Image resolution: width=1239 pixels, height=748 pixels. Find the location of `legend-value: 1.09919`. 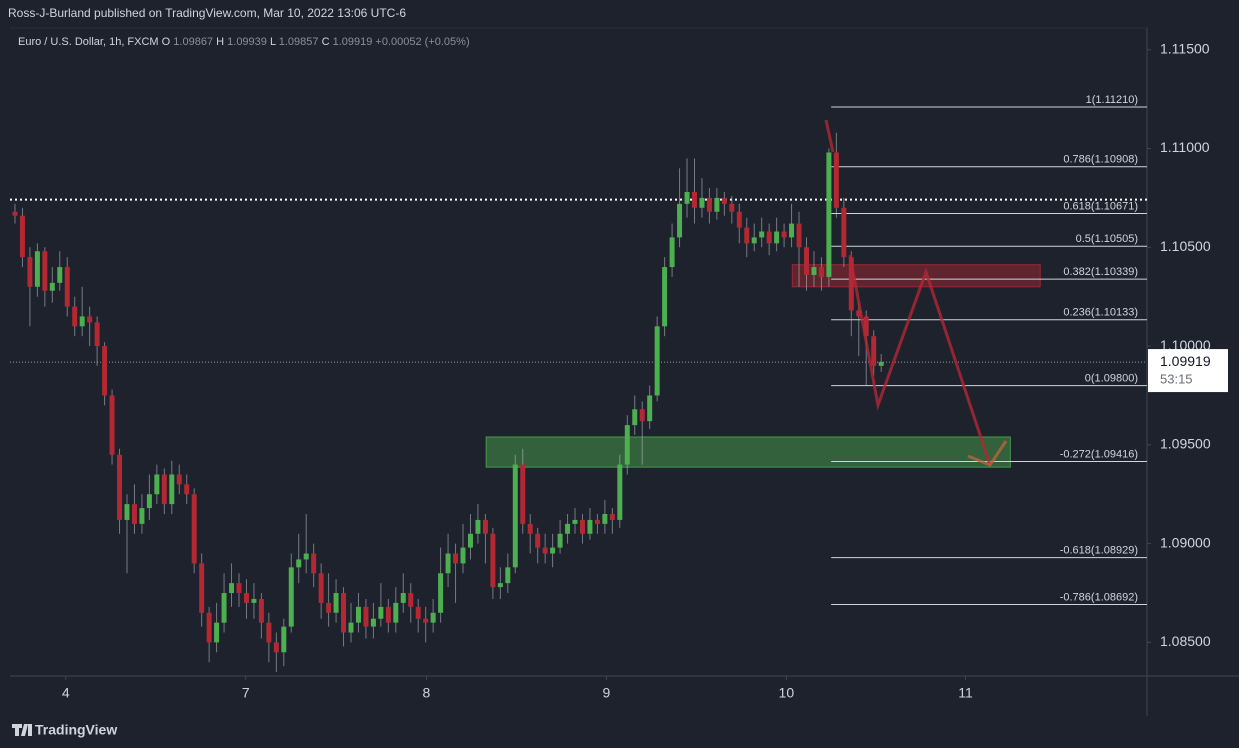

legend-value: 1.09919 is located at coordinates (353, 42).